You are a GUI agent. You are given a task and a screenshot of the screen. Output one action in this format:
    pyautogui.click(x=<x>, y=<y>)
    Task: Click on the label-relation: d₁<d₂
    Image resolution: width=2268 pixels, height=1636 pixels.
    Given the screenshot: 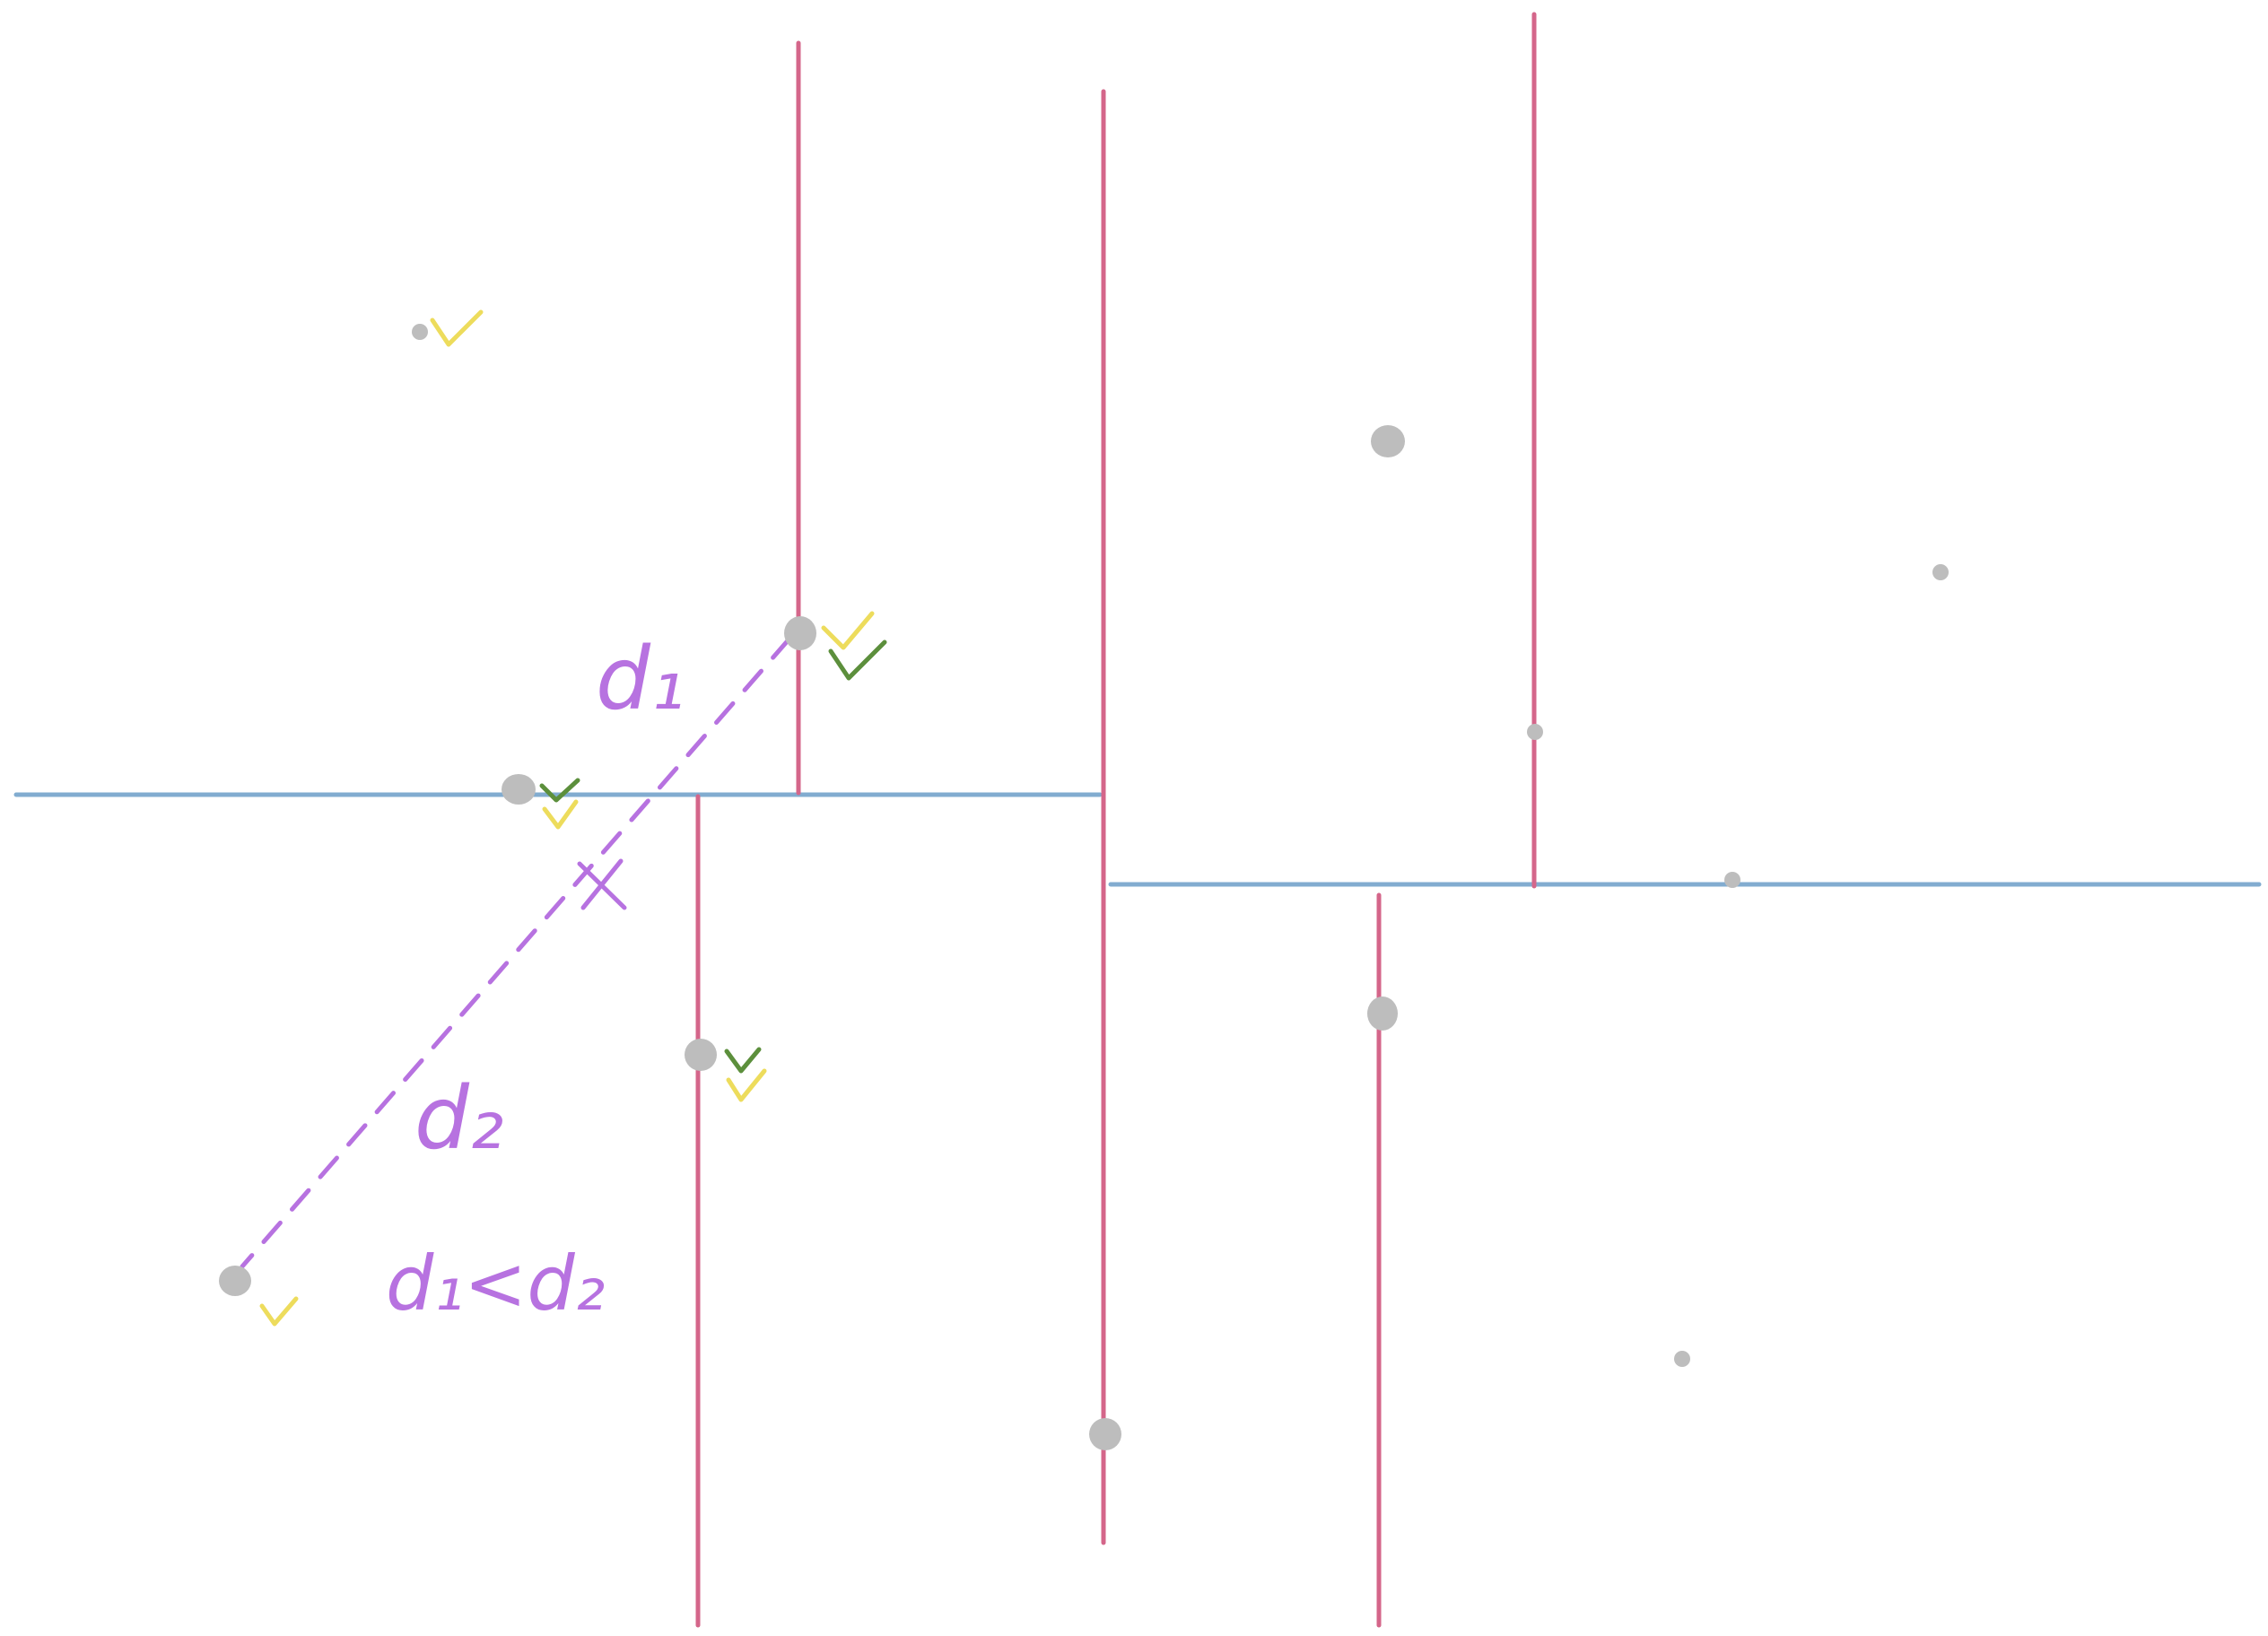 What is the action you would take?
    pyautogui.click(x=495, y=1283)
    